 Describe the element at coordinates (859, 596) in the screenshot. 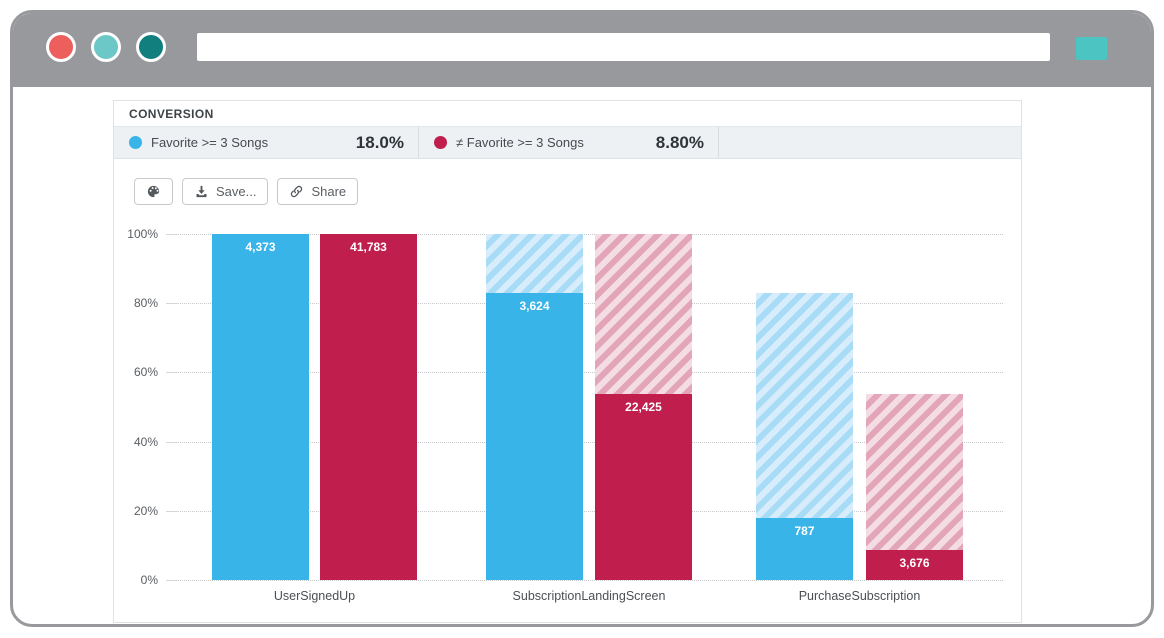

I see `x-axis-label: PurchaseSubscription` at that location.